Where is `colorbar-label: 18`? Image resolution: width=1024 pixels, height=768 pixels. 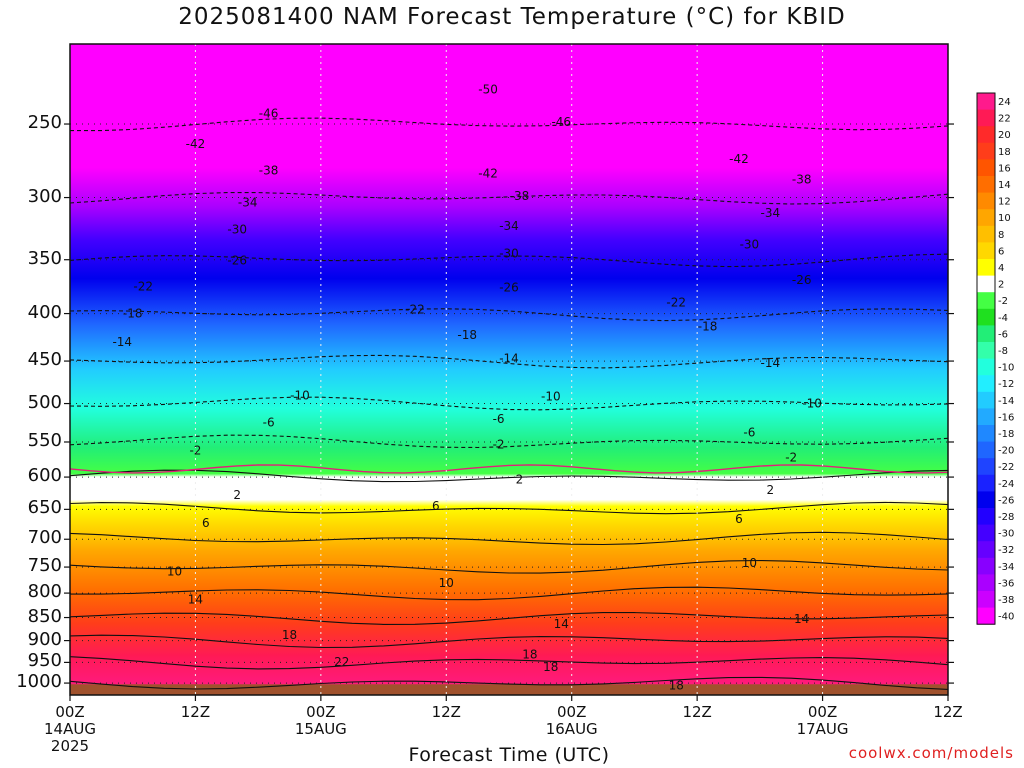 colorbar-label: 18 is located at coordinates (1004, 152).